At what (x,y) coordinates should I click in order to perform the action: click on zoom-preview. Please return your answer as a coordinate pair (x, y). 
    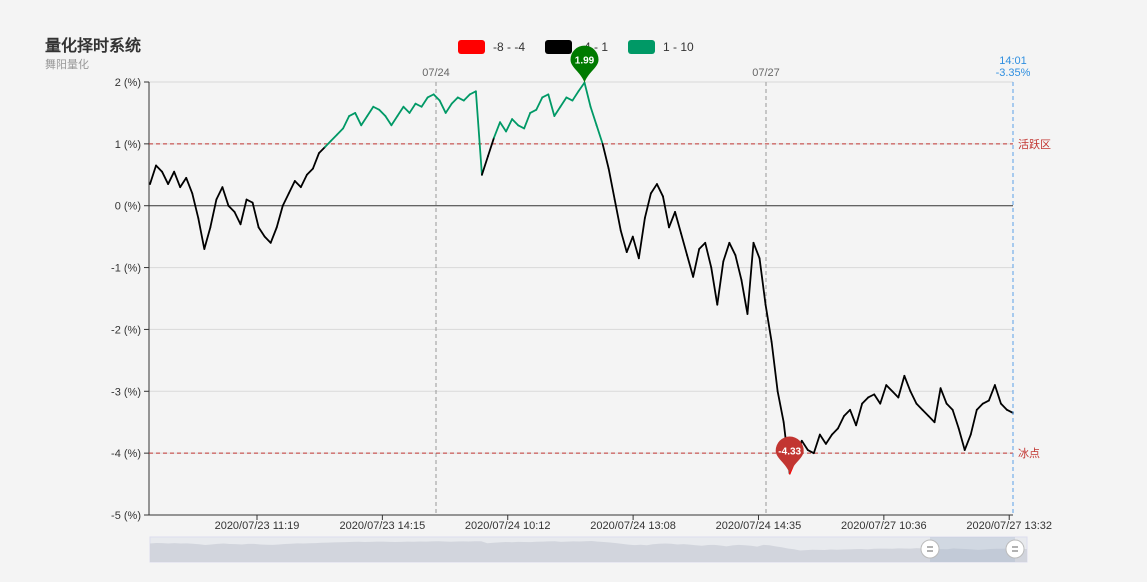
    Looking at the image, I should click on (588, 551).